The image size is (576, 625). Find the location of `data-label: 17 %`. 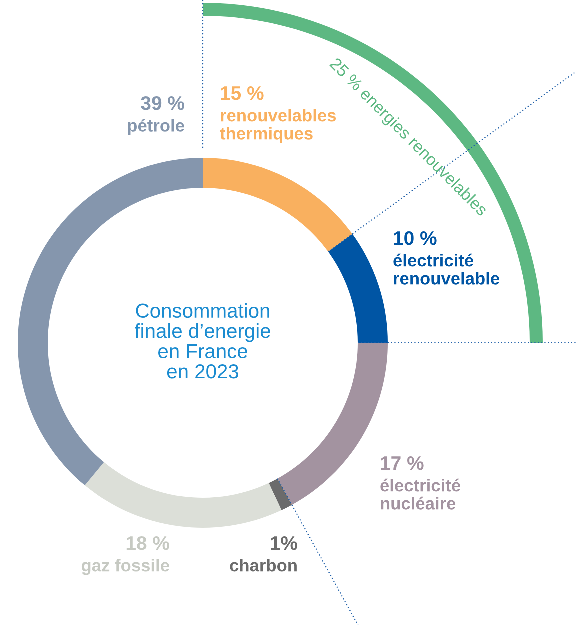

data-label: 17 % is located at coordinates (402, 463).